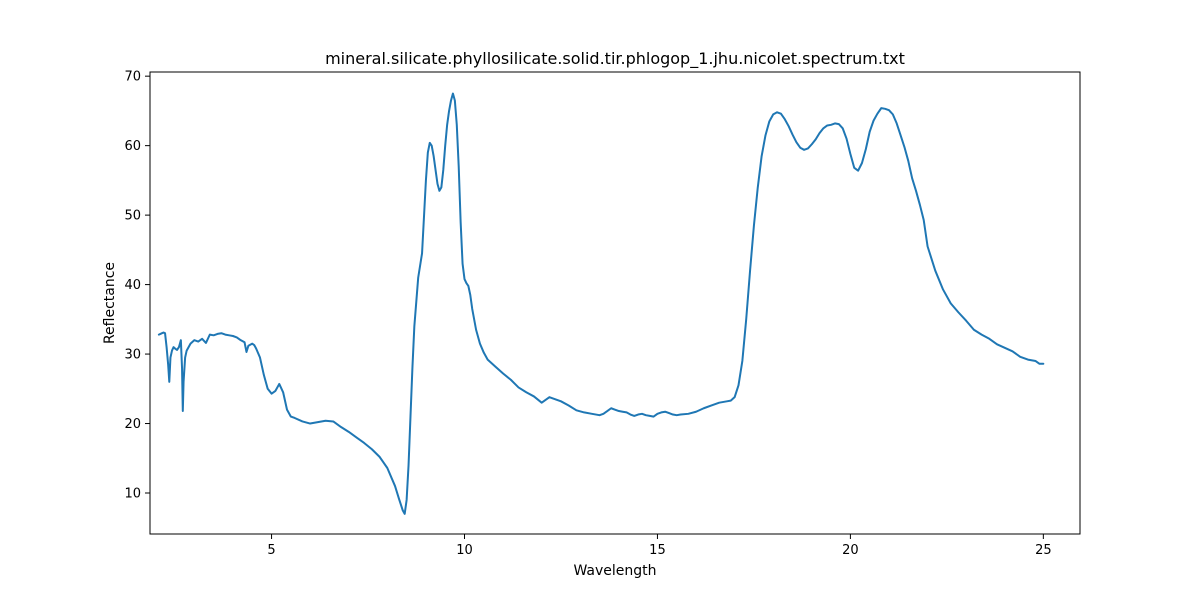  What do you see at coordinates (132, 77) in the screenshot?
I see `y-tick-label: 70` at bounding box center [132, 77].